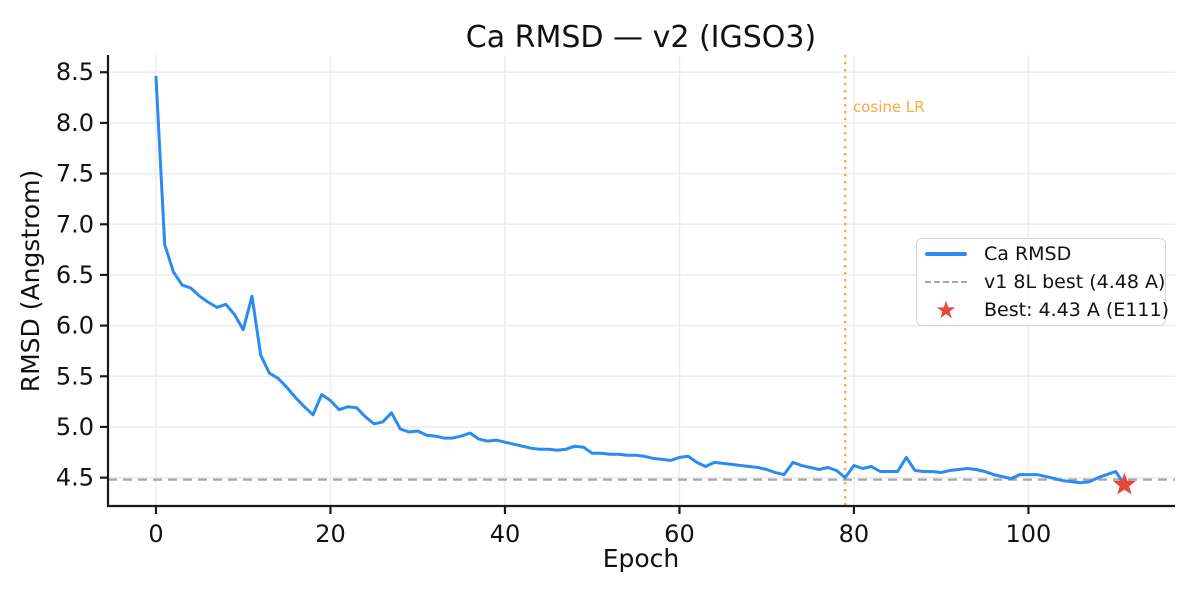 This screenshot has width=1200, height=600. I want to click on x-axis-label: Epoch, so click(641, 558).